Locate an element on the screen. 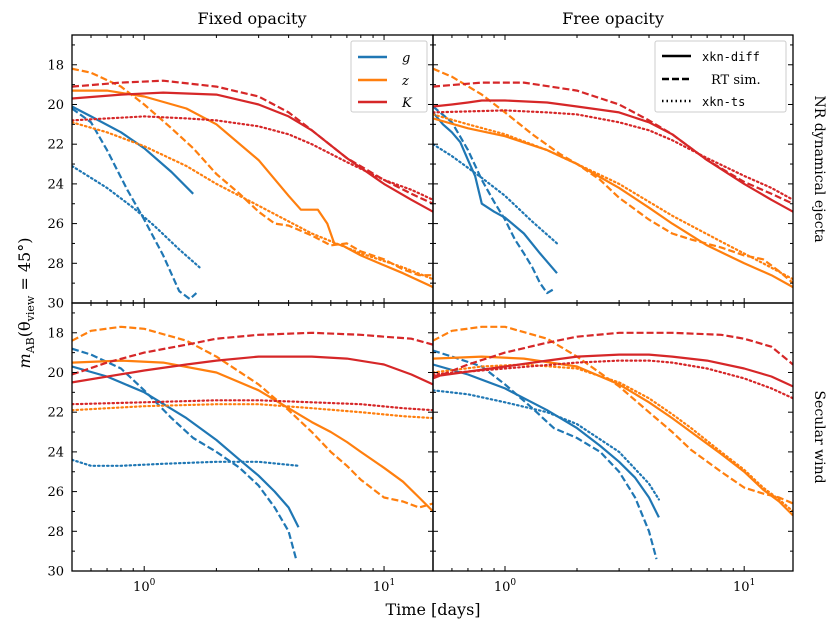 This screenshot has width=830, height=633. legend-label-K: K is located at coordinates (407, 103).